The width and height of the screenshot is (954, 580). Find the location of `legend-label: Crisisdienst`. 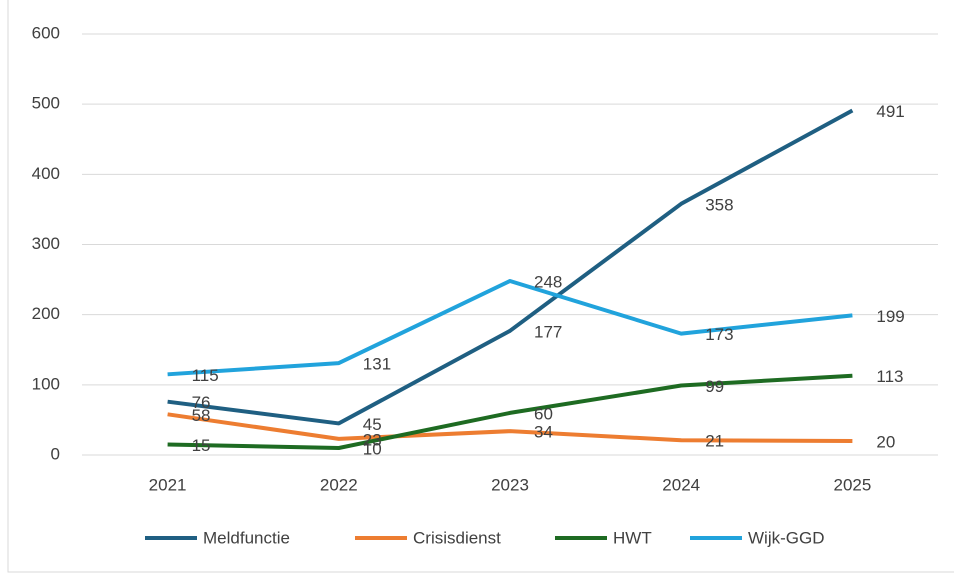

legend-label: Crisisdienst is located at coordinates (457, 537).